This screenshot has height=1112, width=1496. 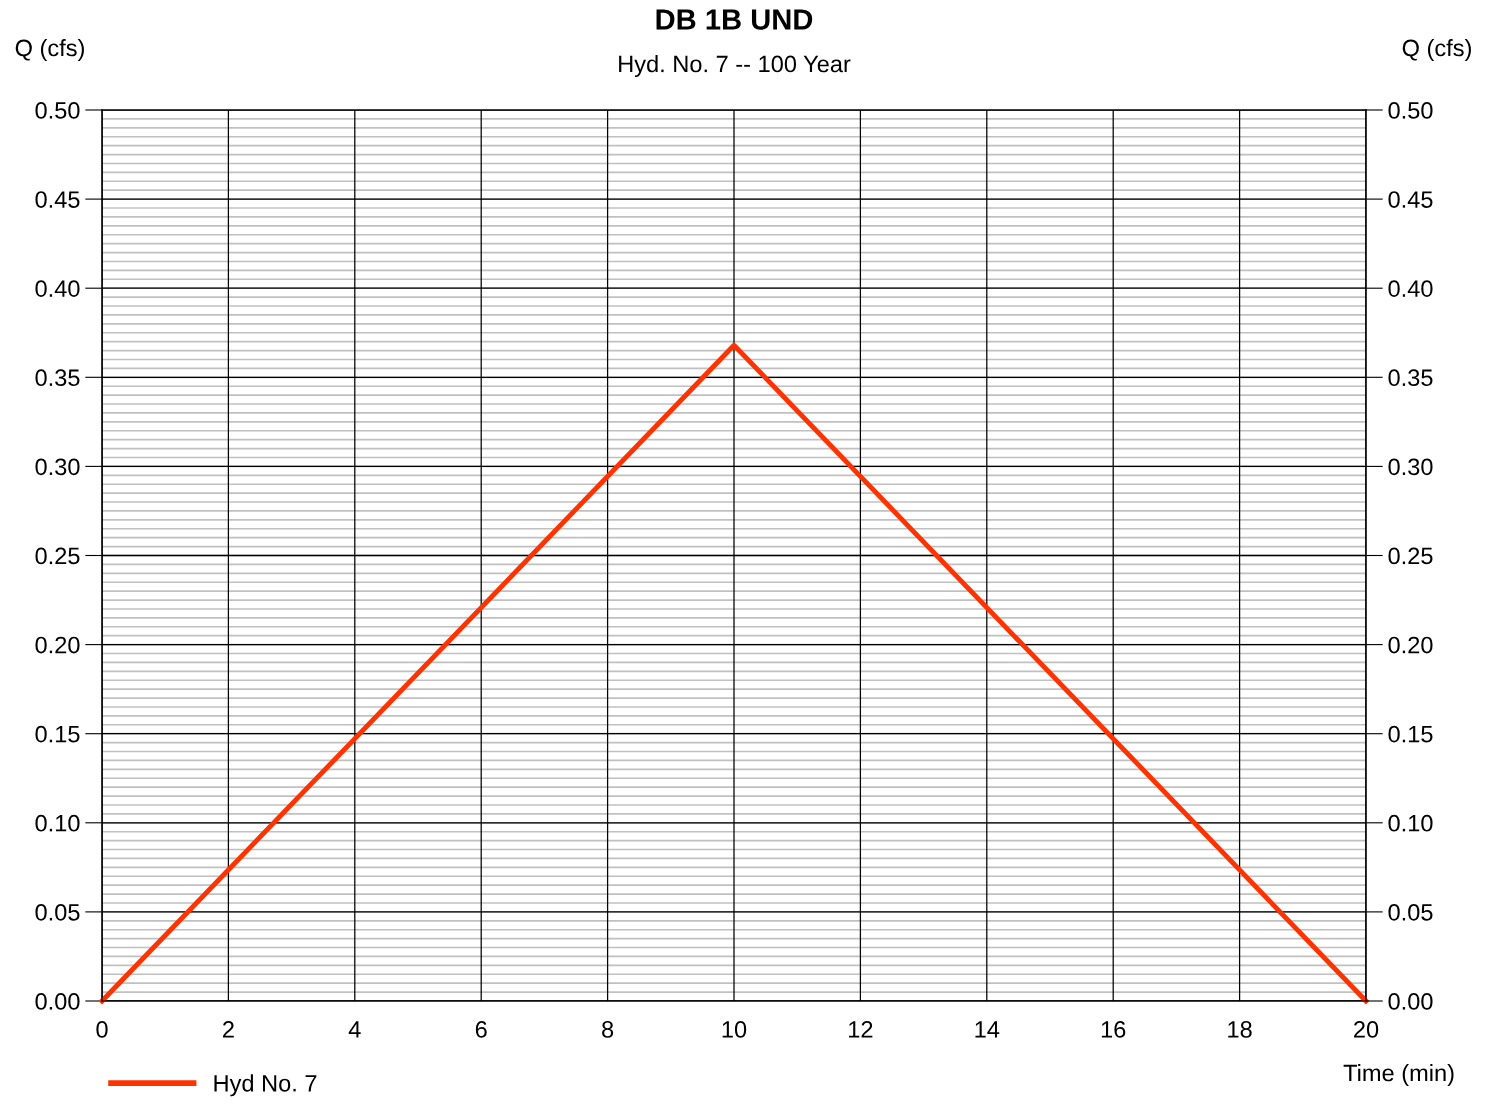 I want to click on y2-axis-title: Q (cfs), so click(x=1436, y=50).